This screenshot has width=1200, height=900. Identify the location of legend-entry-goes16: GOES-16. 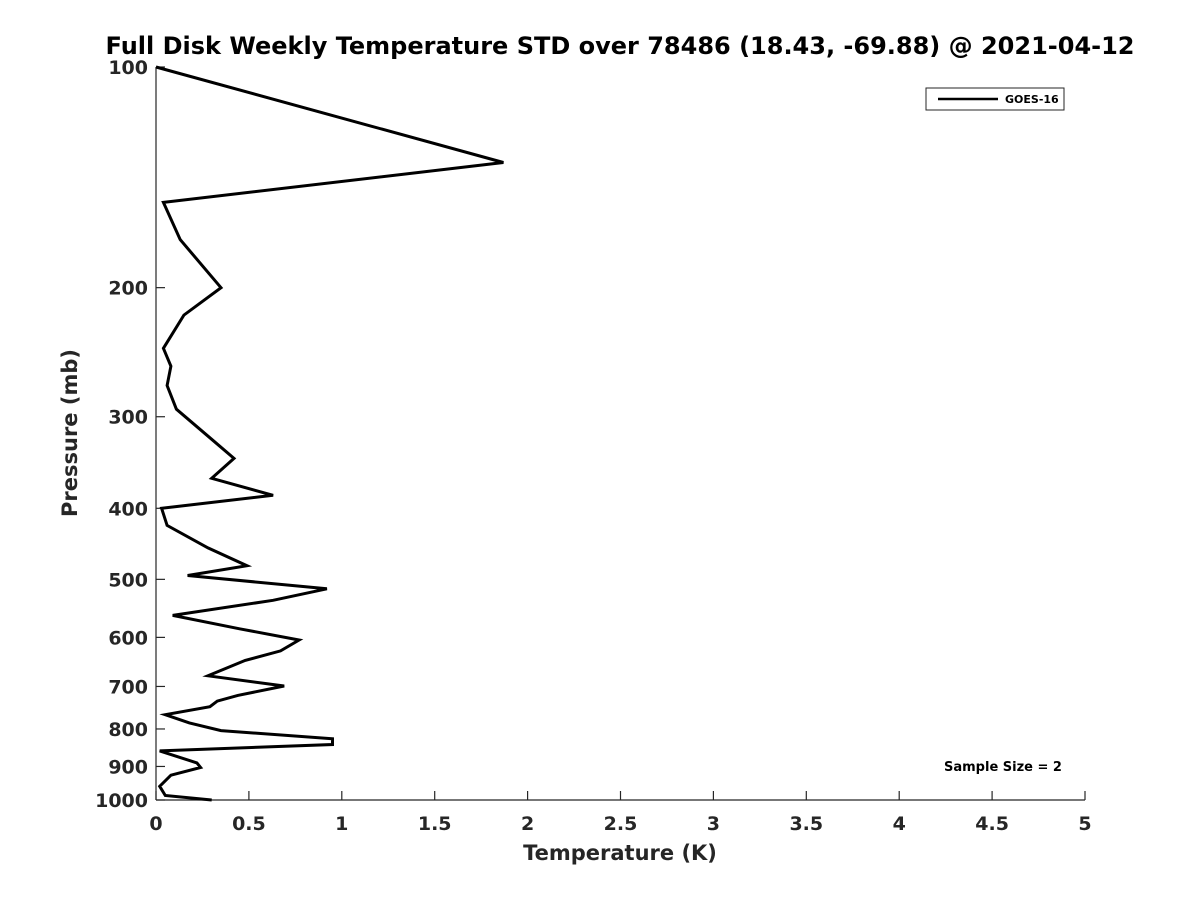
(1032, 99).